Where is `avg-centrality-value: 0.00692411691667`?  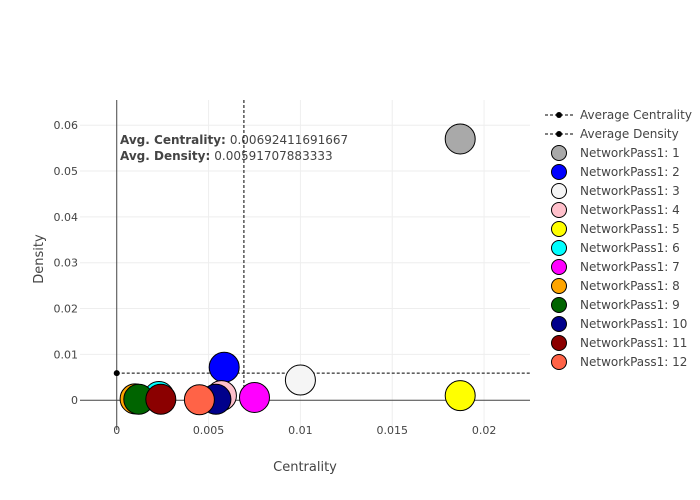 avg-centrality-value: 0.00692411691667 is located at coordinates (289, 140).